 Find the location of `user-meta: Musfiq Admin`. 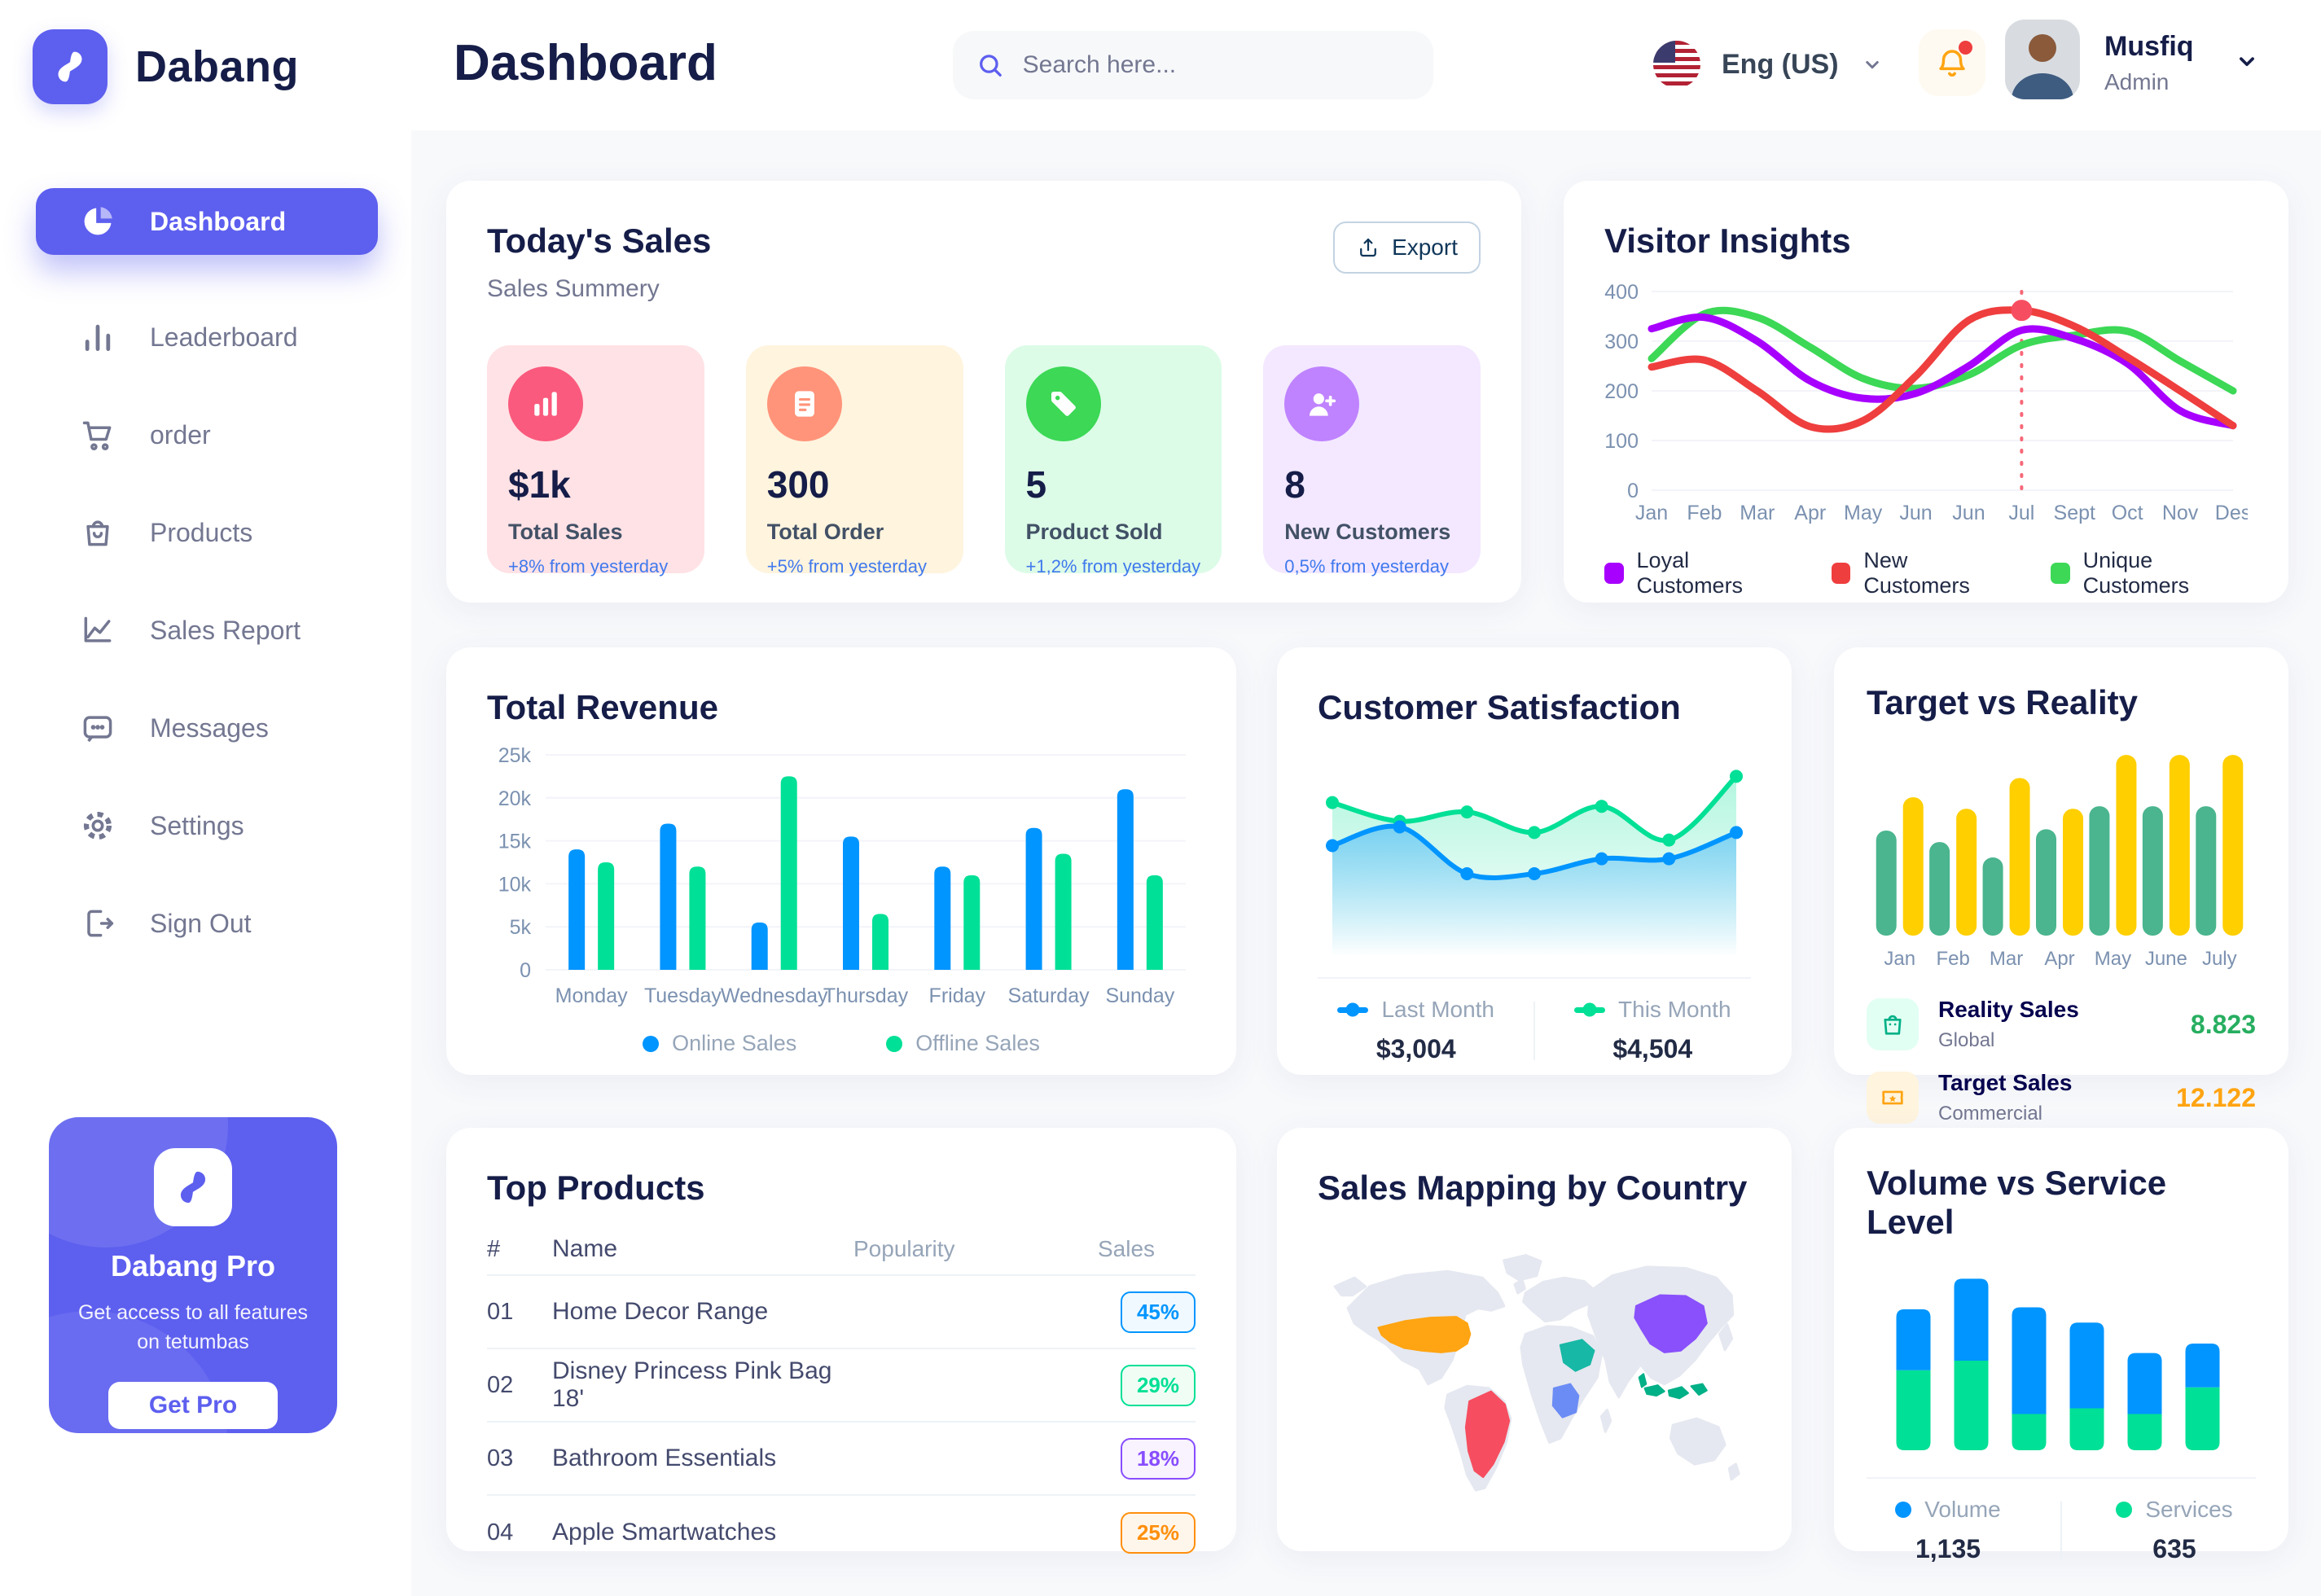

user-meta: Musfiq Admin is located at coordinates (2149, 63).